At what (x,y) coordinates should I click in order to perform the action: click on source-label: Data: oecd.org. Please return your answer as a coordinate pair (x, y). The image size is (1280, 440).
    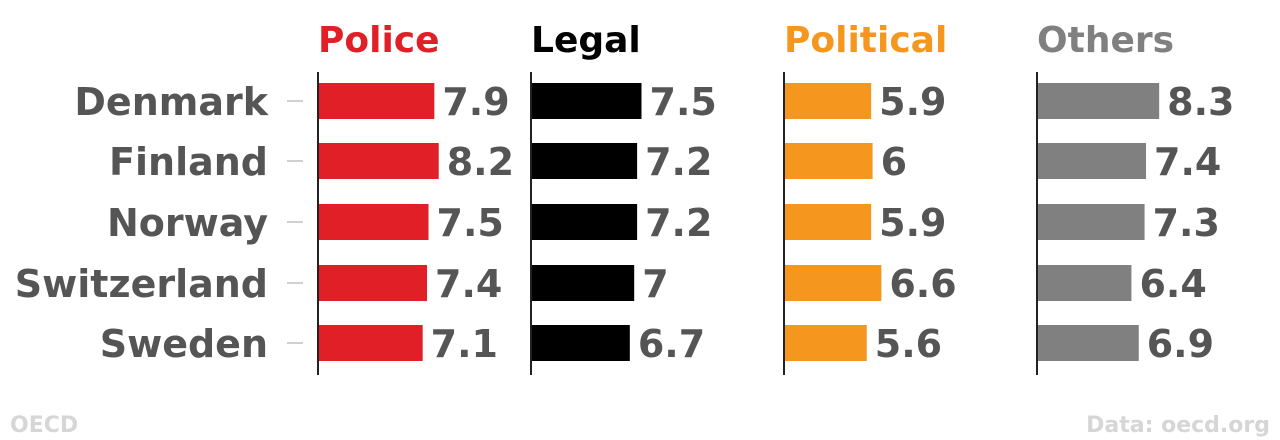
    Looking at the image, I should click on (1178, 425).